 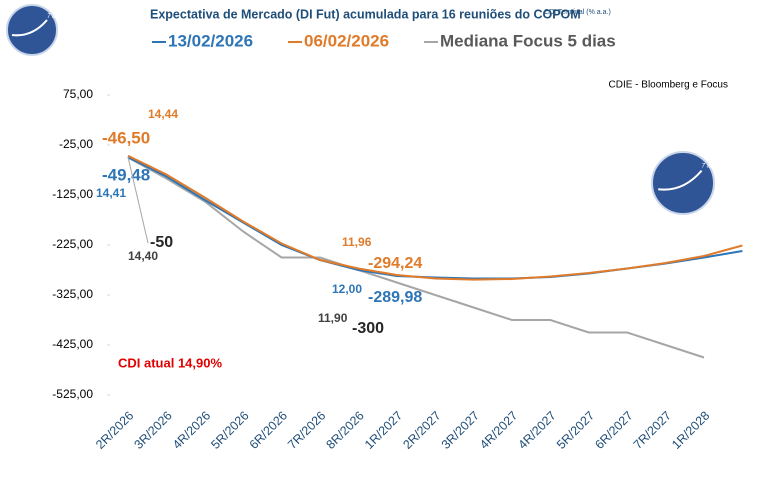 What do you see at coordinates (126, 137) in the screenshot?
I see `data-label: -46,50` at bounding box center [126, 137].